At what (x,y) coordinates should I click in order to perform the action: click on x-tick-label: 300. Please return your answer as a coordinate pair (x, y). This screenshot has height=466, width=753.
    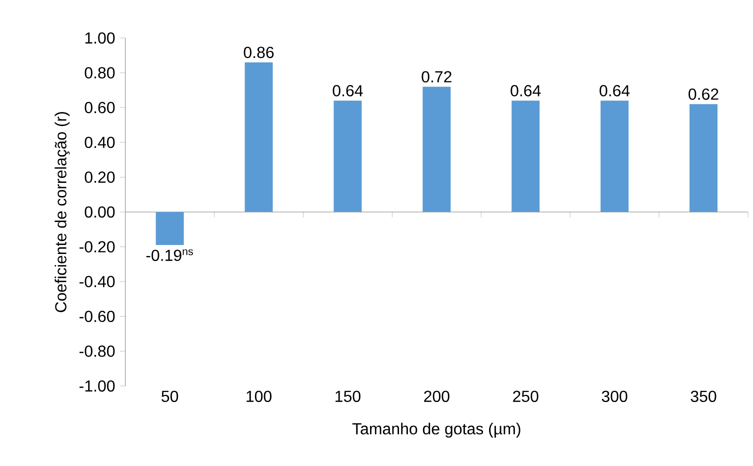
    Looking at the image, I should click on (615, 396).